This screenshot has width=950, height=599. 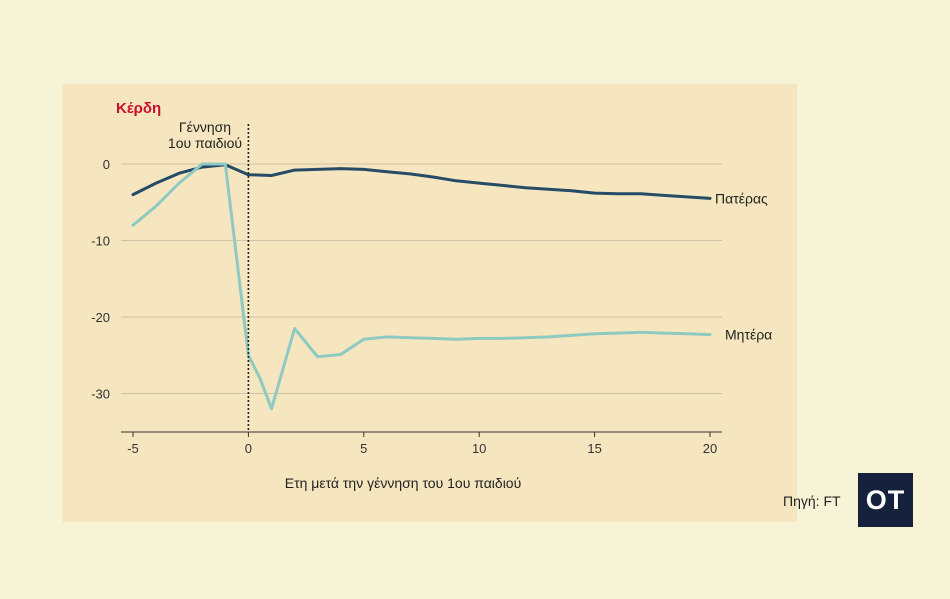 What do you see at coordinates (885, 500) in the screenshot?
I see `ot-logo: OT` at bounding box center [885, 500].